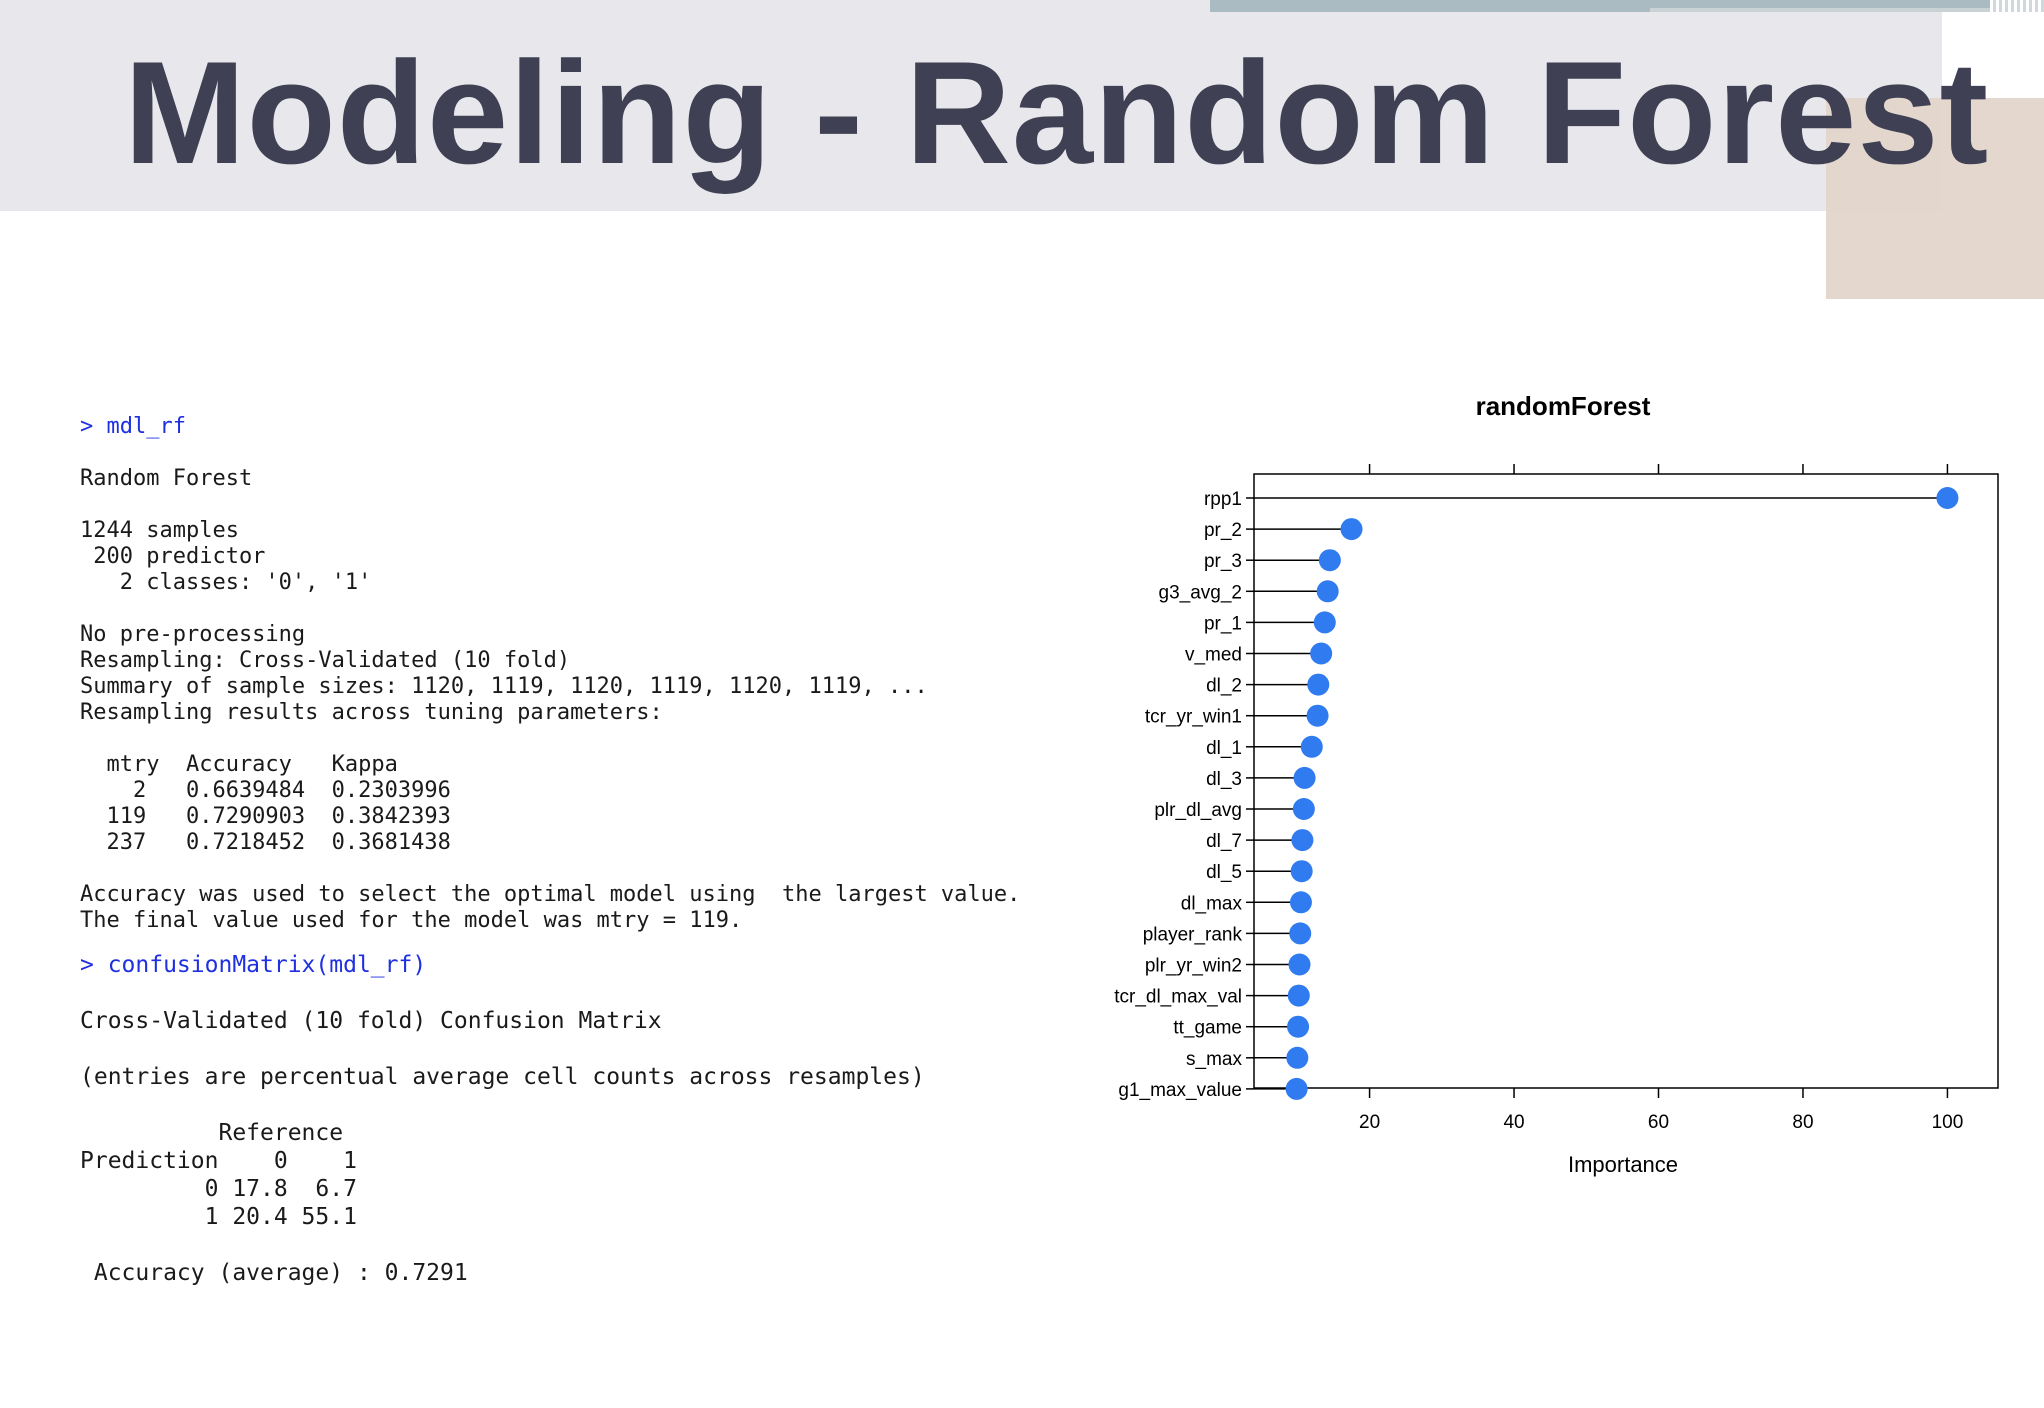 The image size is (2044, 1408). I want to click on y-tick-label: g3_avg_2, so click(1200, 592).